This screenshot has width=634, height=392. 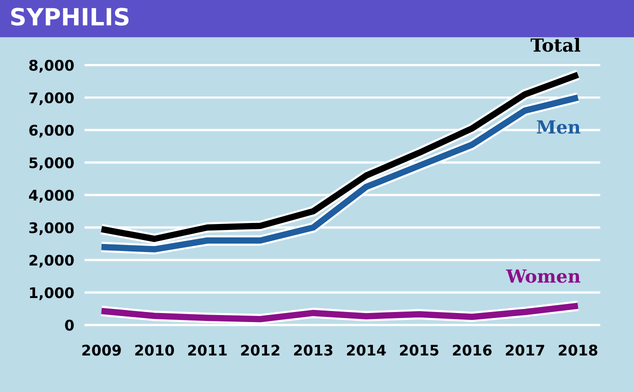 I want to click on x-tick-label: 2011, so click(x=207, y=350).